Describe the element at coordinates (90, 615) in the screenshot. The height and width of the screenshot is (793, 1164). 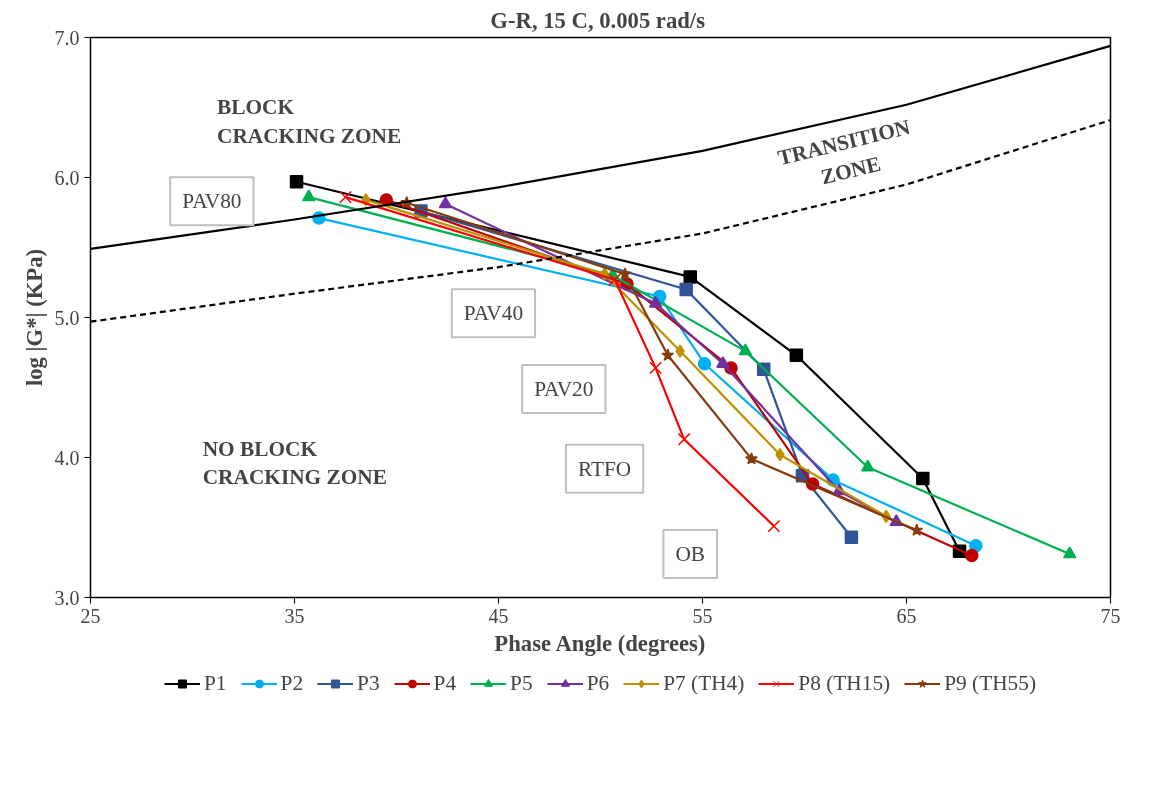
I see `x-tick-label: 25` at that location.